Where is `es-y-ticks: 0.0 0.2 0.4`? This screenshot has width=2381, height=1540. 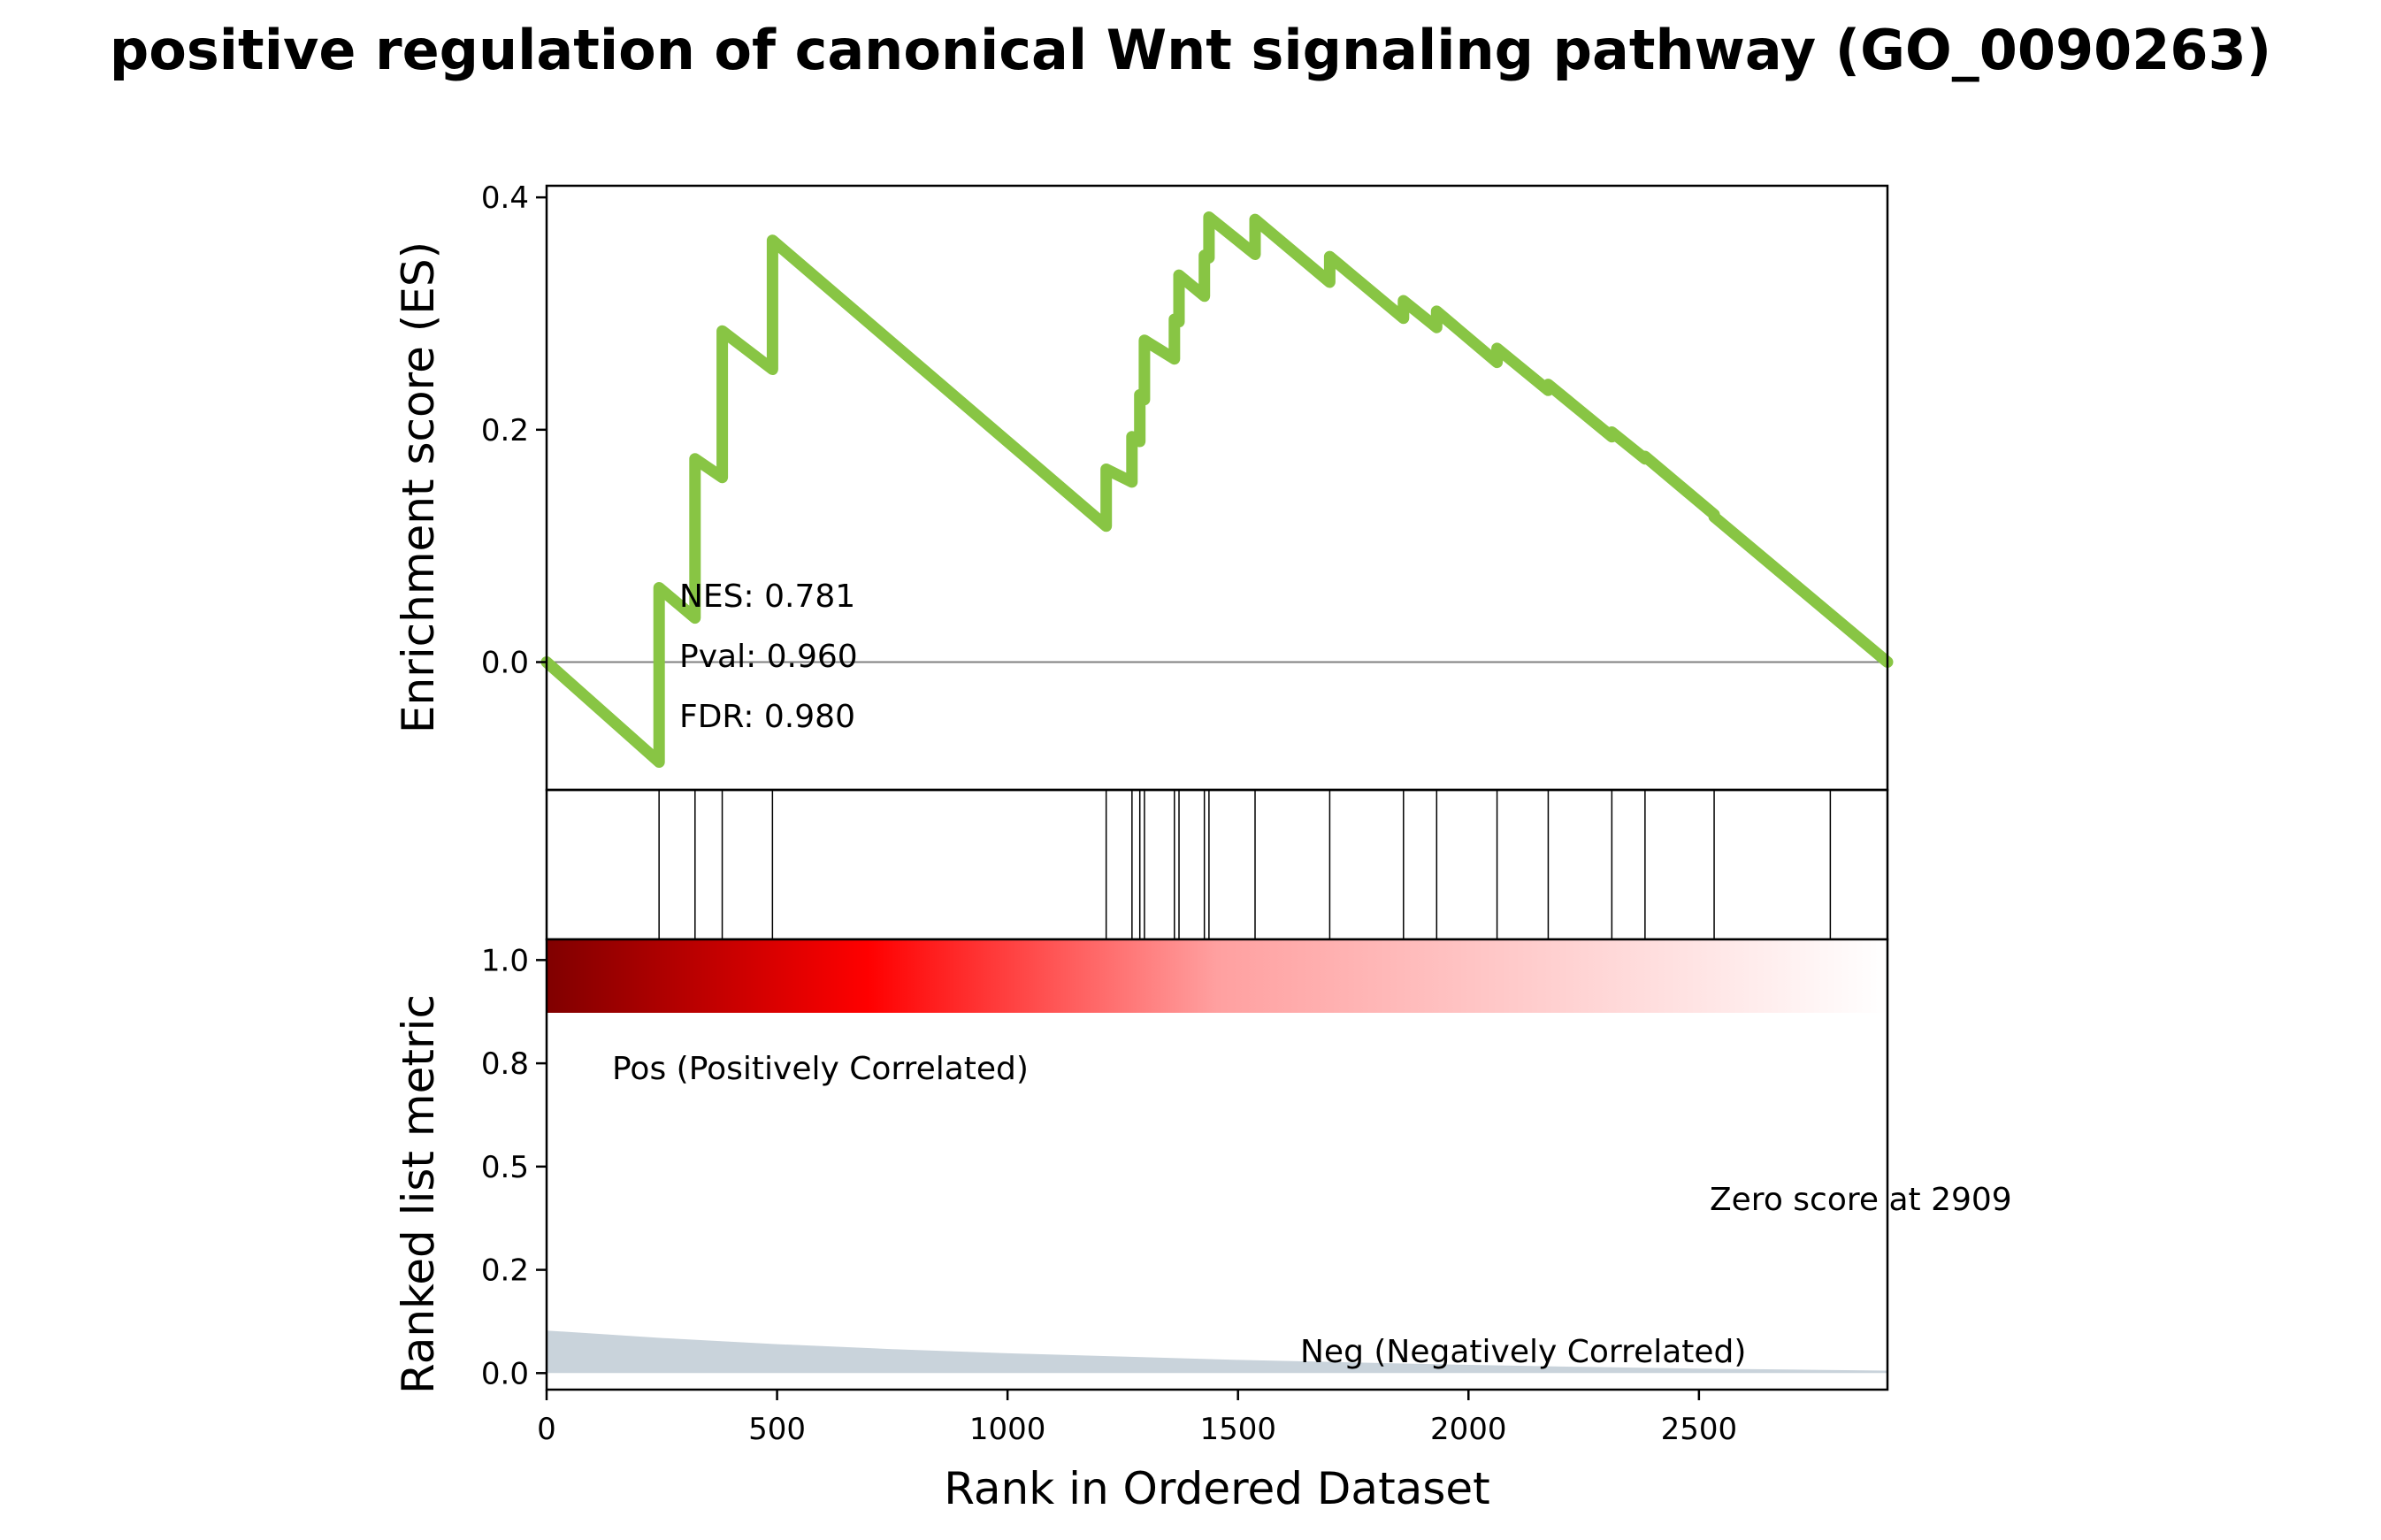
es-y-ticks: 0.0 0.2 0.4 is located at coordinates (514, 430).